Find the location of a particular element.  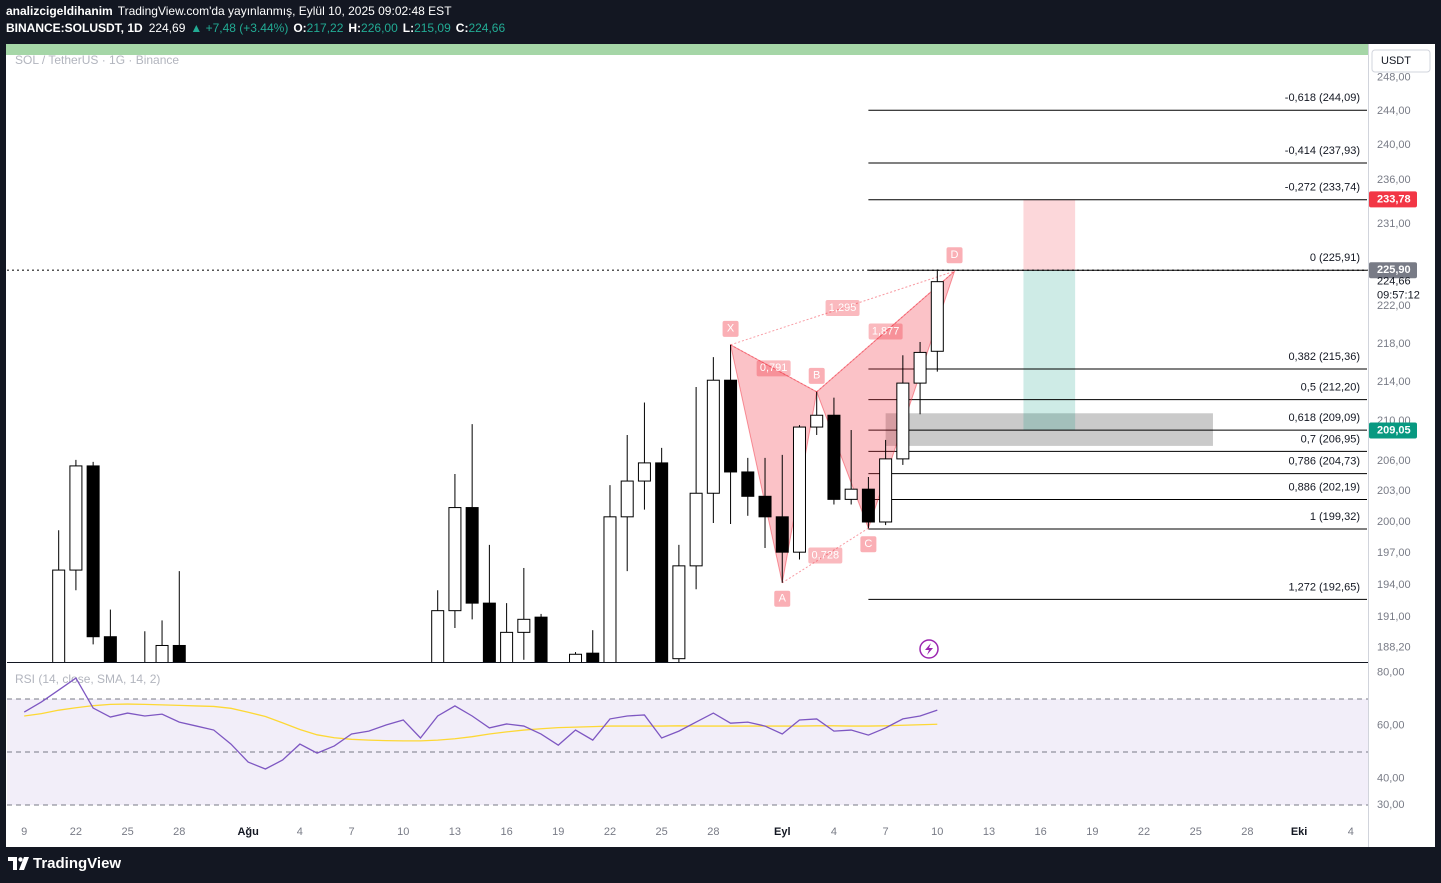

ohlc-key: C: is located at coordinates (462, 28).